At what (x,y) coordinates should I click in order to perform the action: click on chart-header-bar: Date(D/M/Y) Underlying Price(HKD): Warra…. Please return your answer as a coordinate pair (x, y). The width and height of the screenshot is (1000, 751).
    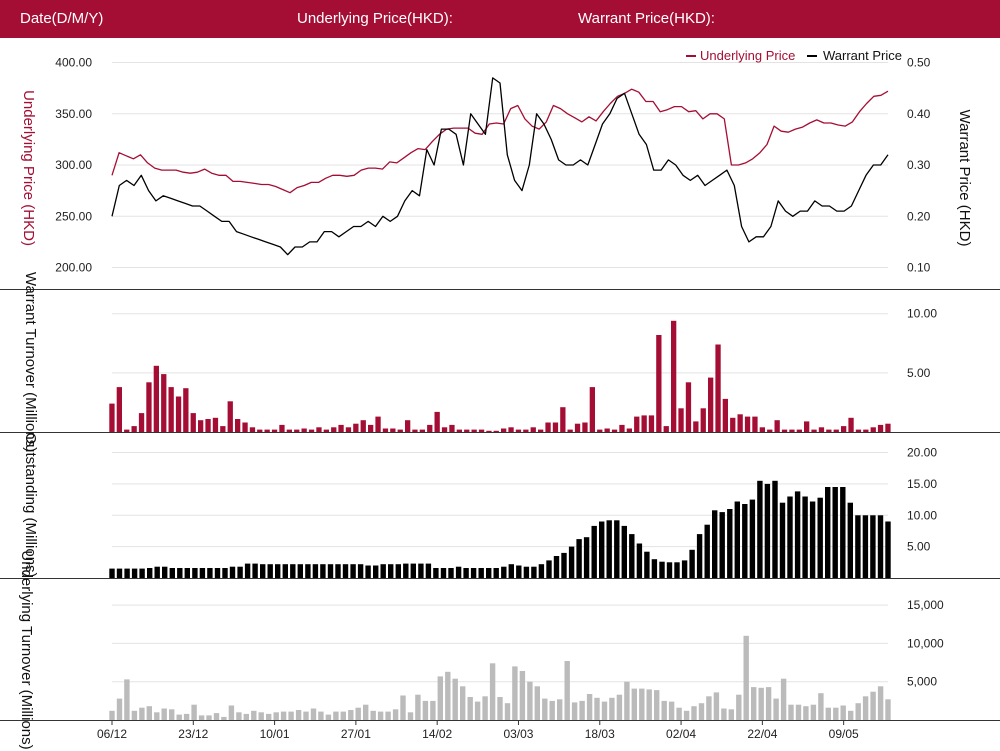
    Looking at the image, I should click on (500, 19).